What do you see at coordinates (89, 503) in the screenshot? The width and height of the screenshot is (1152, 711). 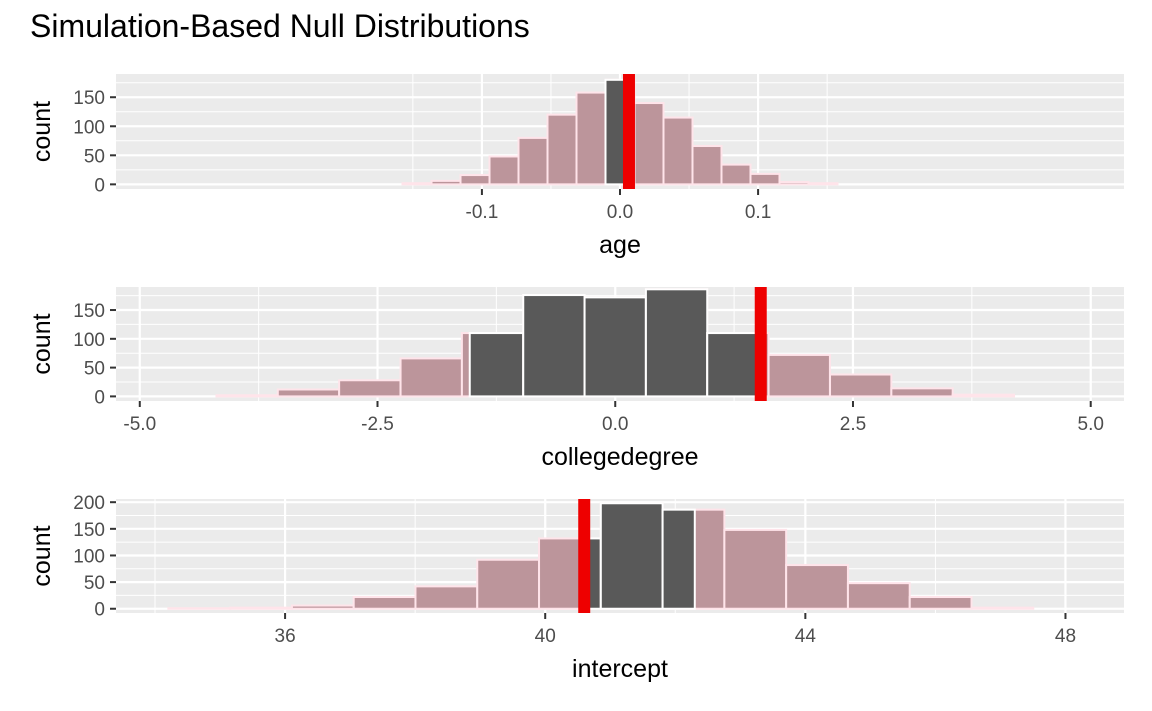 I see `y-tick-label: 200` at bounding box center [89, 503].